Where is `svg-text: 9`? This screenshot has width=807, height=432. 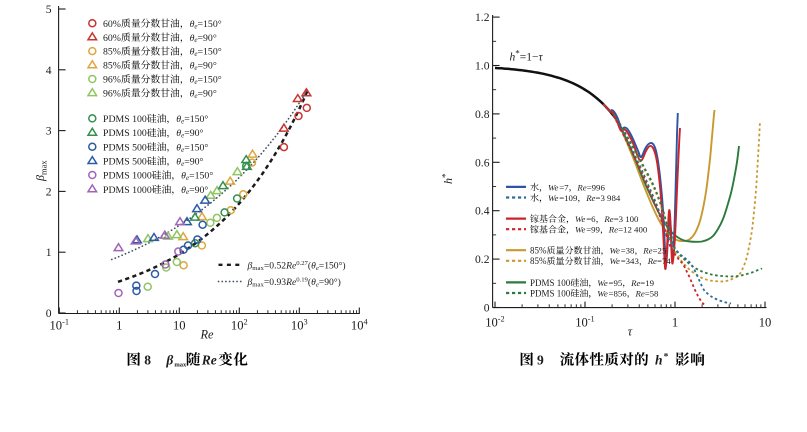 svg-text: 9 is located at coordinates (540, 360).